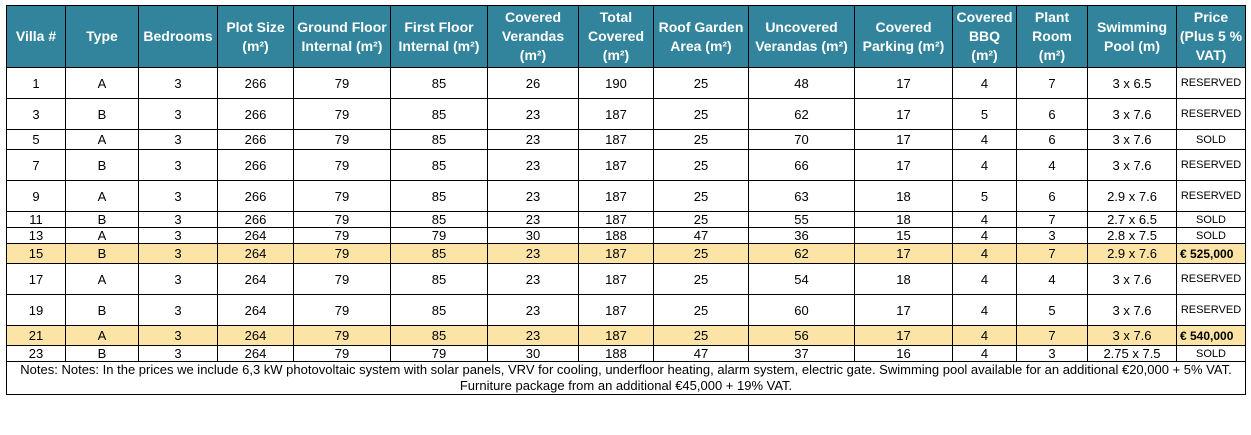 The height and width of the screenshot is (435, 1251). Describe the element at coordinates (801, 139) in the screenshot. I see `uncovered-verandas-cell: 70` at that location.